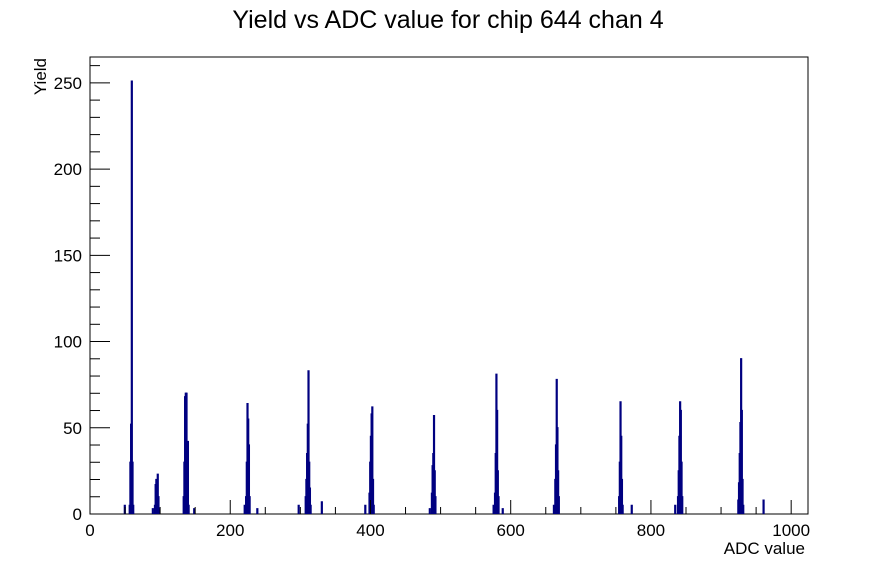 This screenshot has height=572, width=896. What do you see at coordinates (68, 342) in the screenshot?
I see `y-tick-label: 100` at bounding box center [68, 342].